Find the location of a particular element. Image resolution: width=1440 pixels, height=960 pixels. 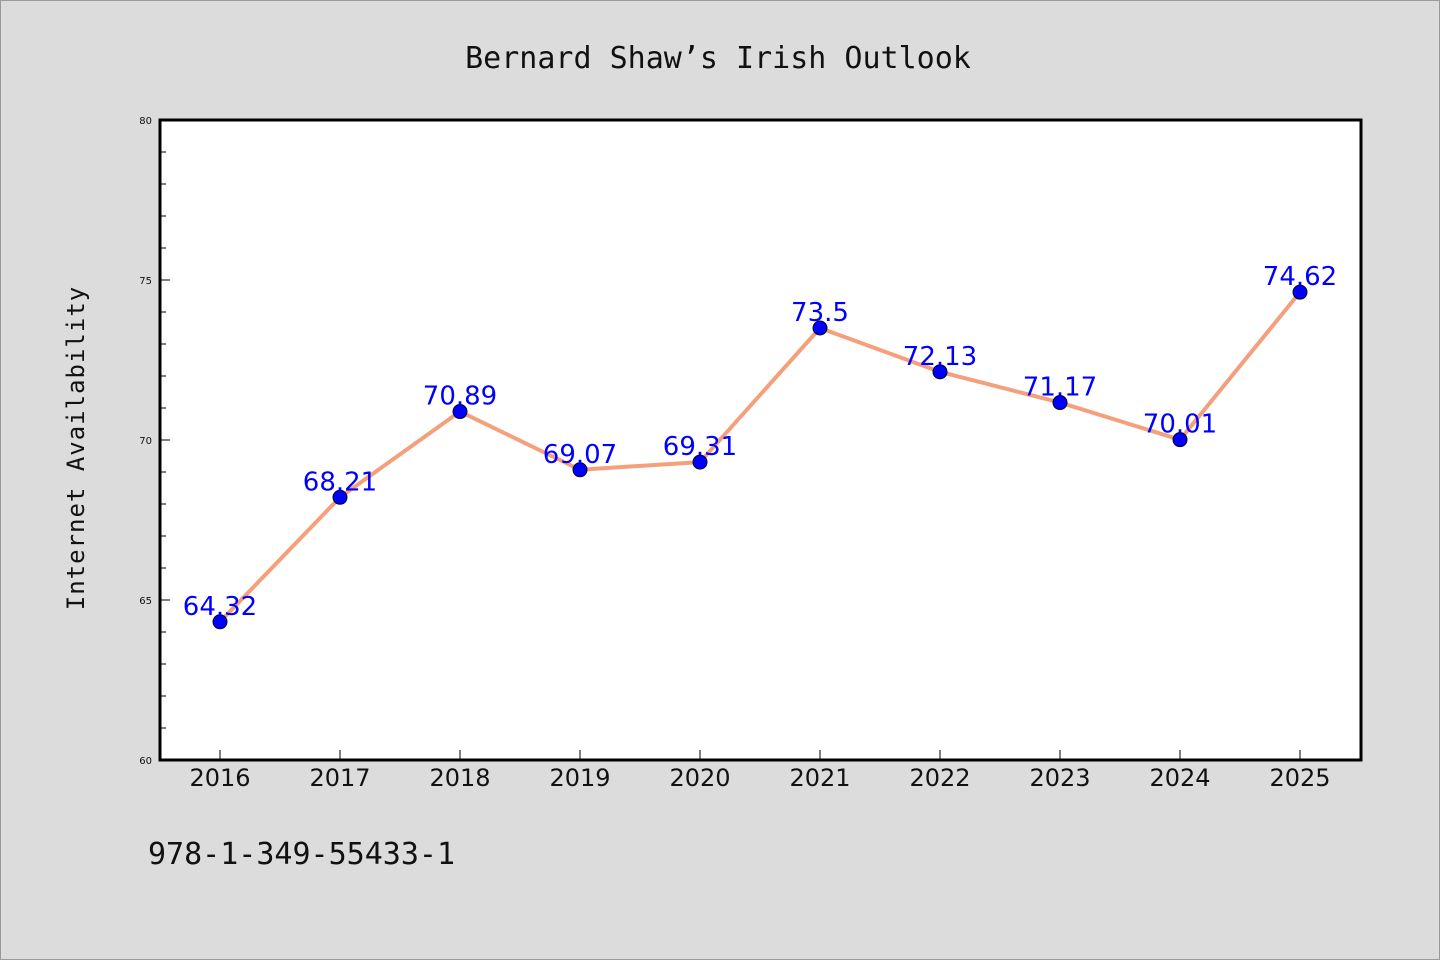

y-axis-ticks: 60 65 70 75 80 is located at coordinates (154, 441).